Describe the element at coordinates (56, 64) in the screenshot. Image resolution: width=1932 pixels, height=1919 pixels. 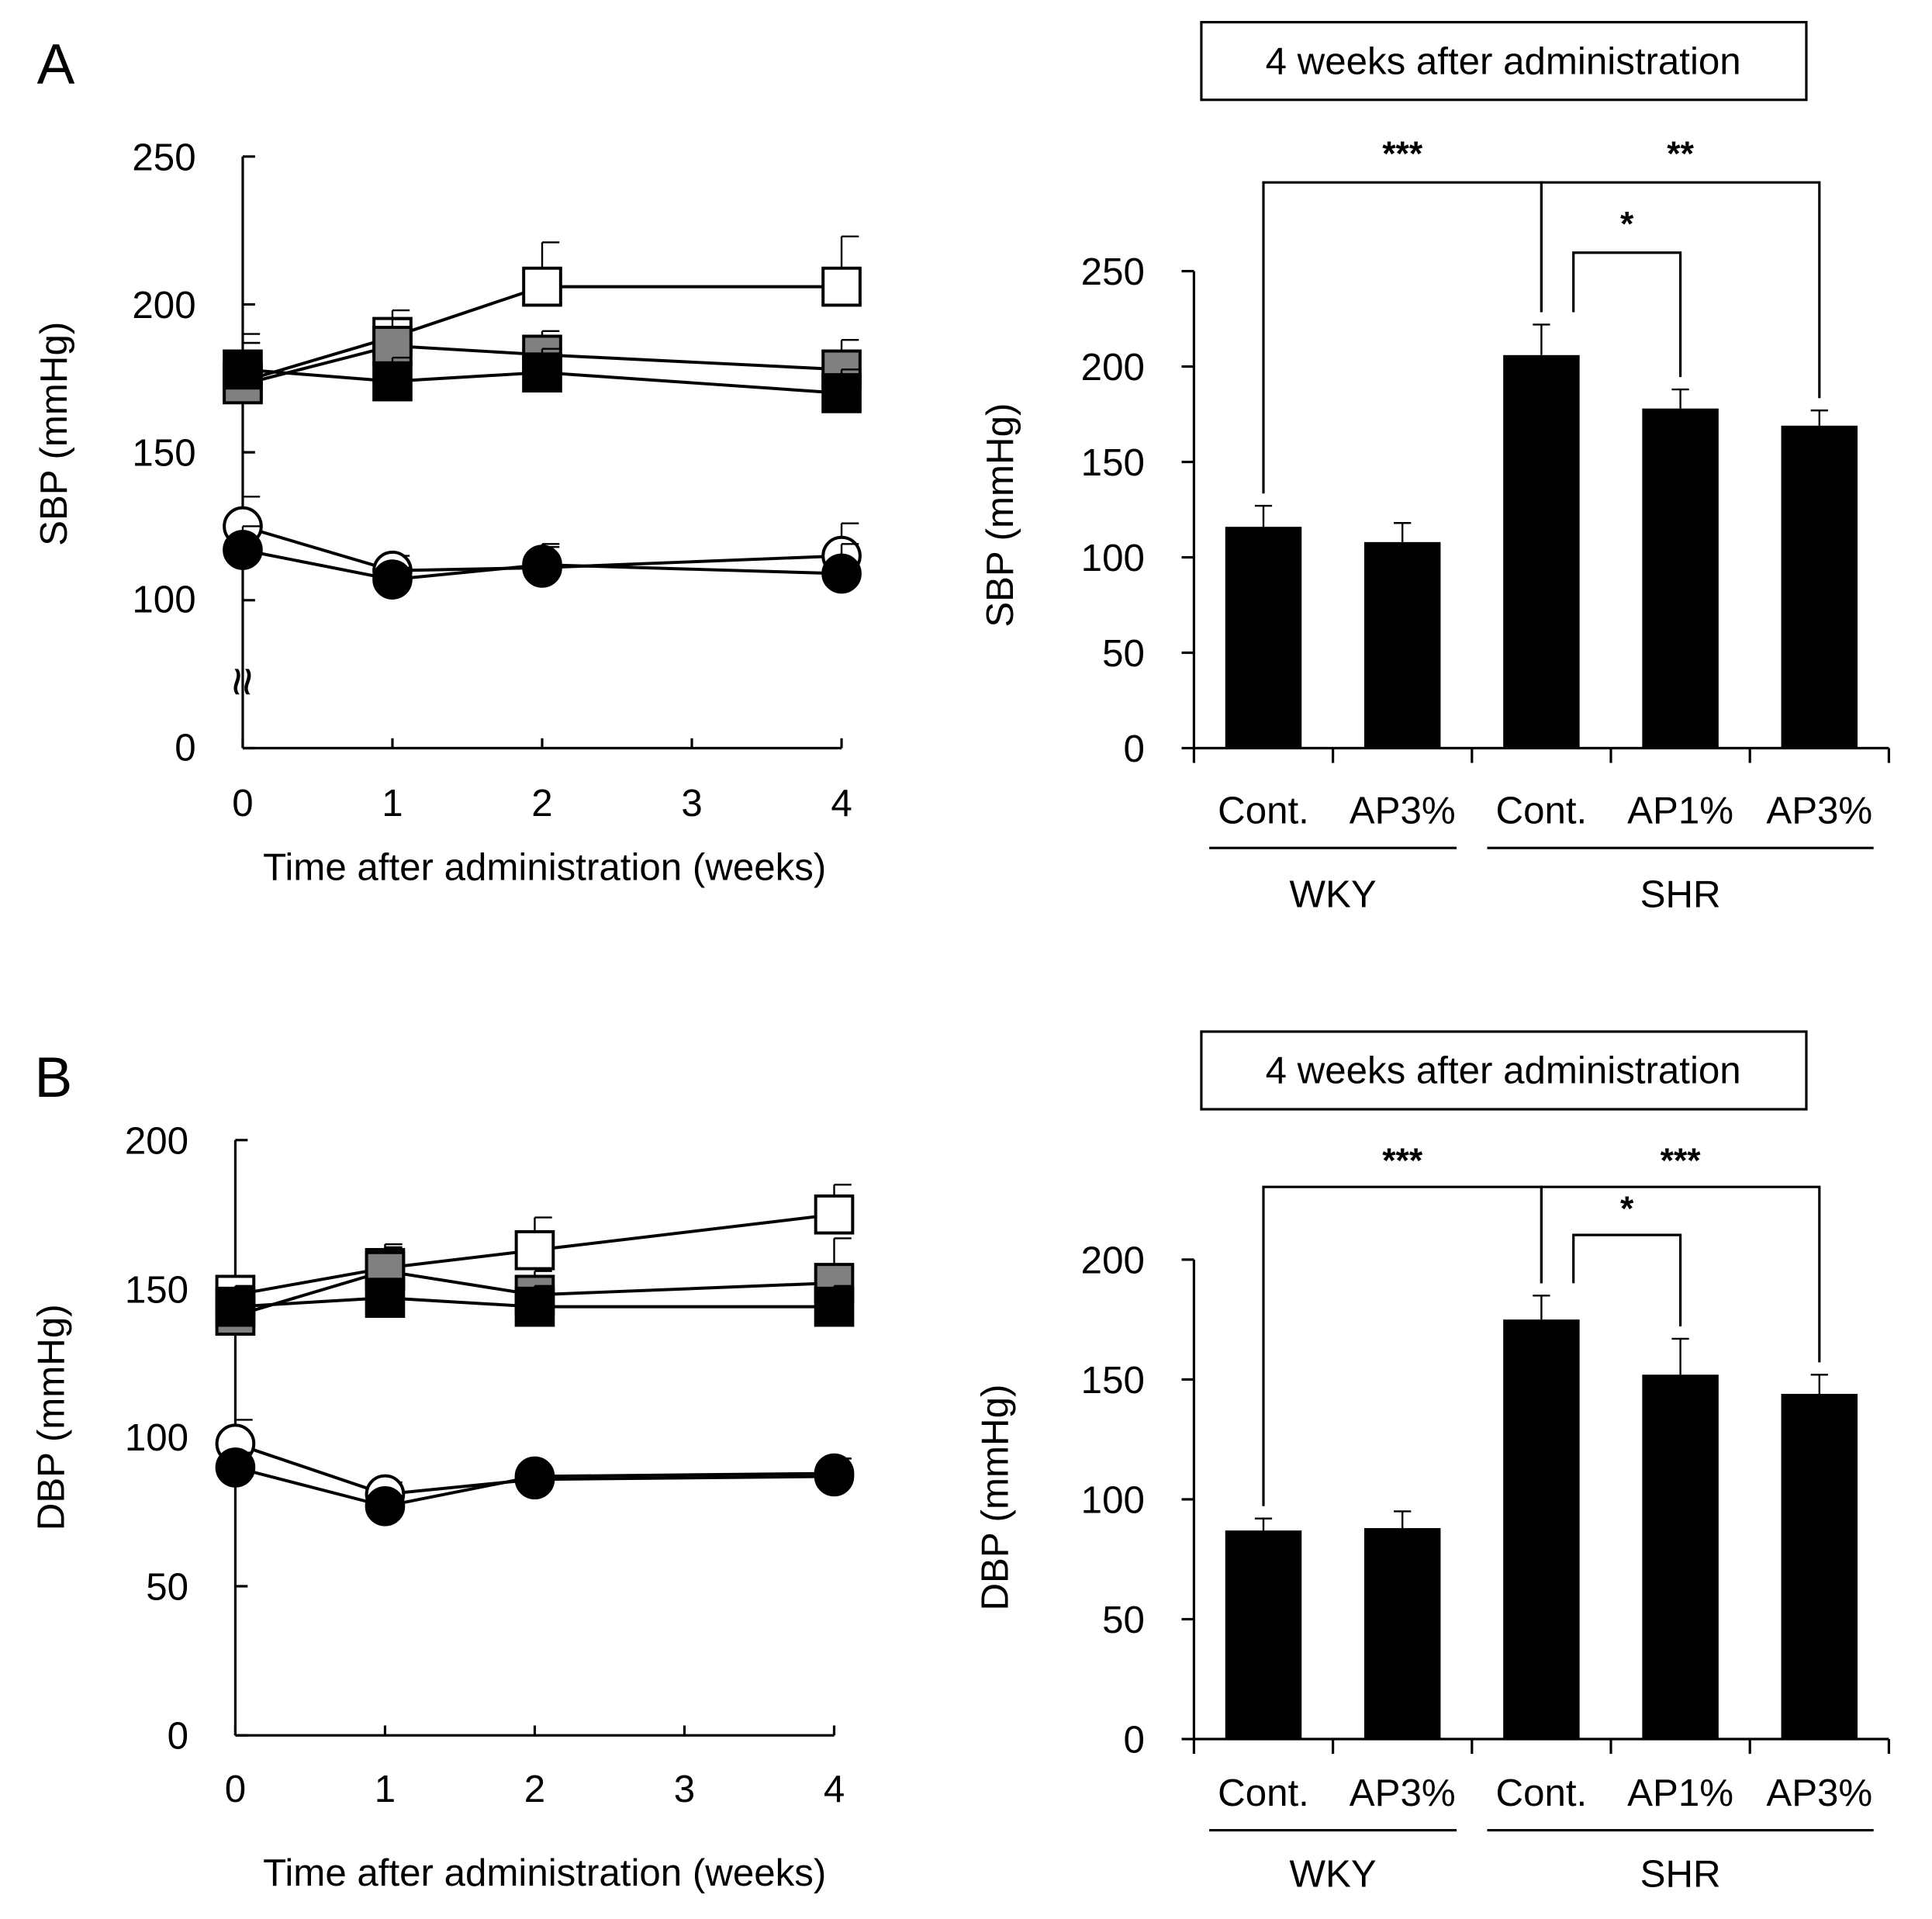
I see `panel-label-a: A` at that location.